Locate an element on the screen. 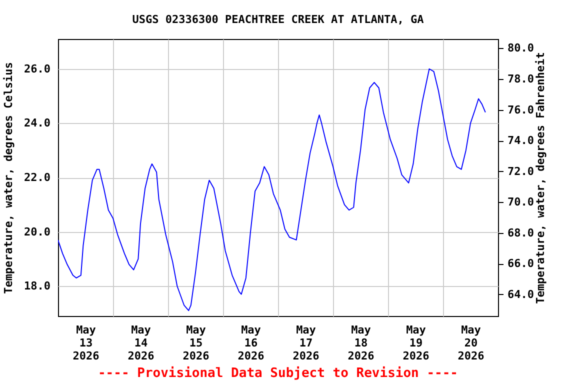  x-tick-label: May 14 2026 is located at coordinates (141, 343).